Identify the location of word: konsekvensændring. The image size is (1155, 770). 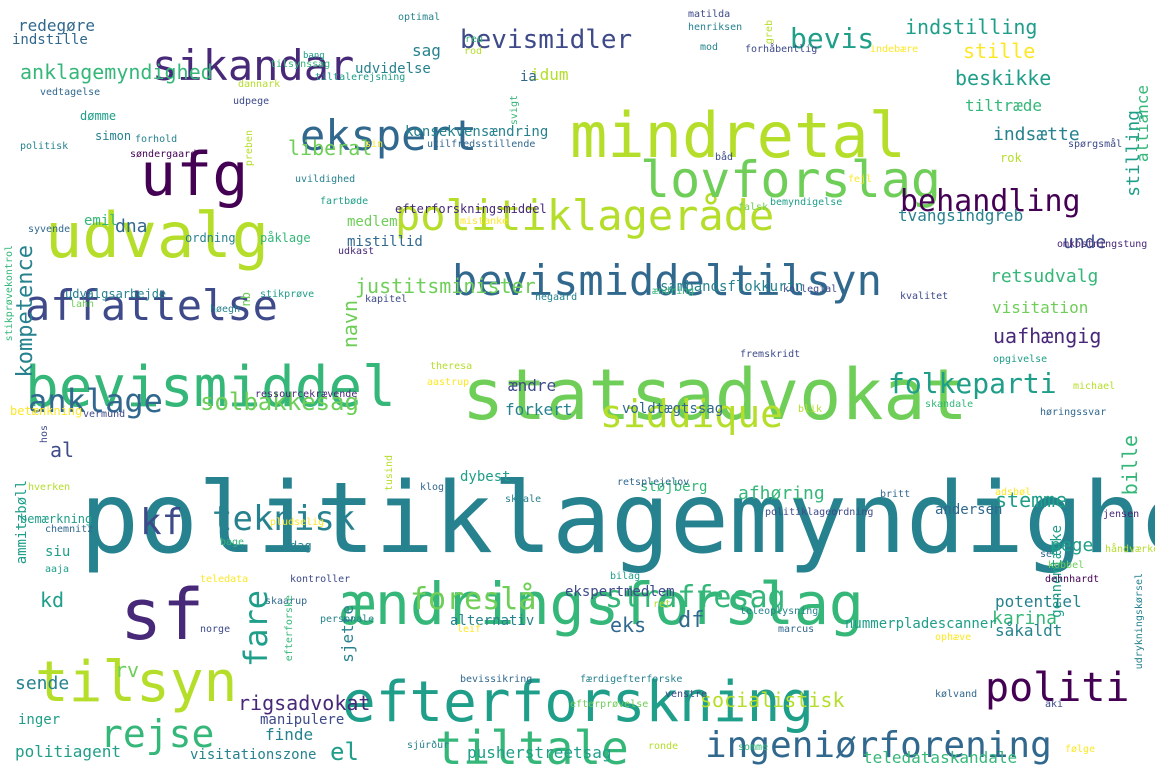
(477, 132).